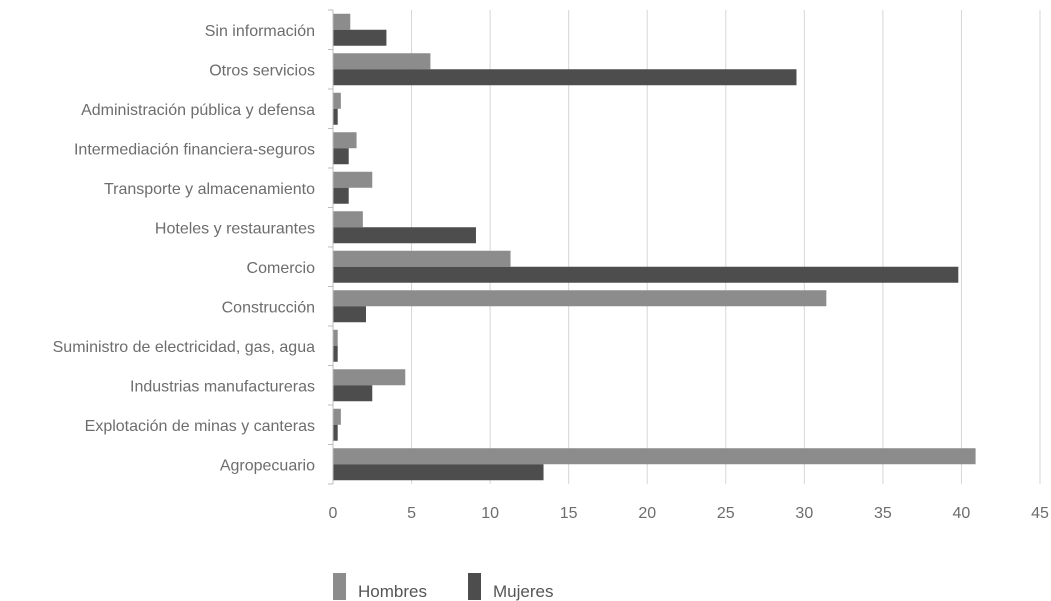 Image resolution: width=1051 pixels, height=601 pixels. I want to click on x-tick-label: 10, so click(490, 513).